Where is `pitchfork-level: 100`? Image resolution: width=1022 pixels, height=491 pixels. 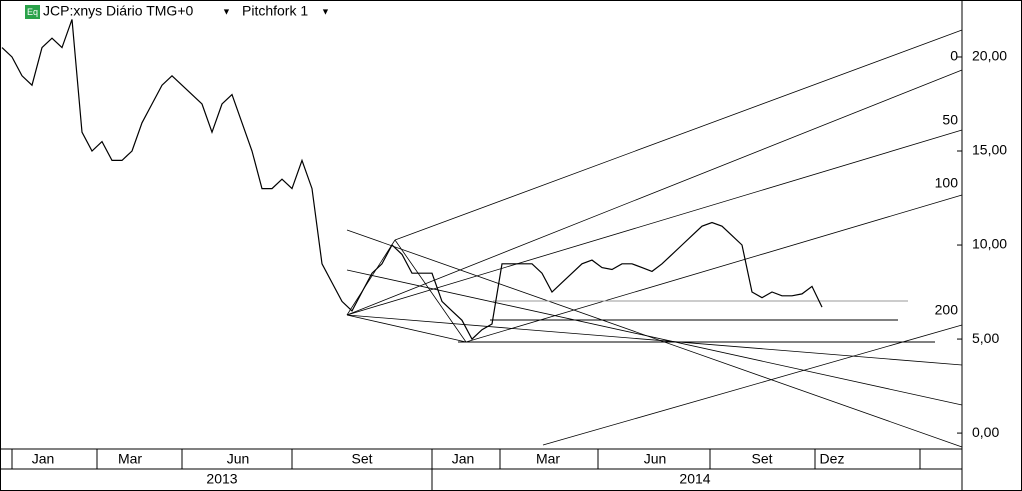 pitchfork-level: 100 is located at coordinates (947, 183).